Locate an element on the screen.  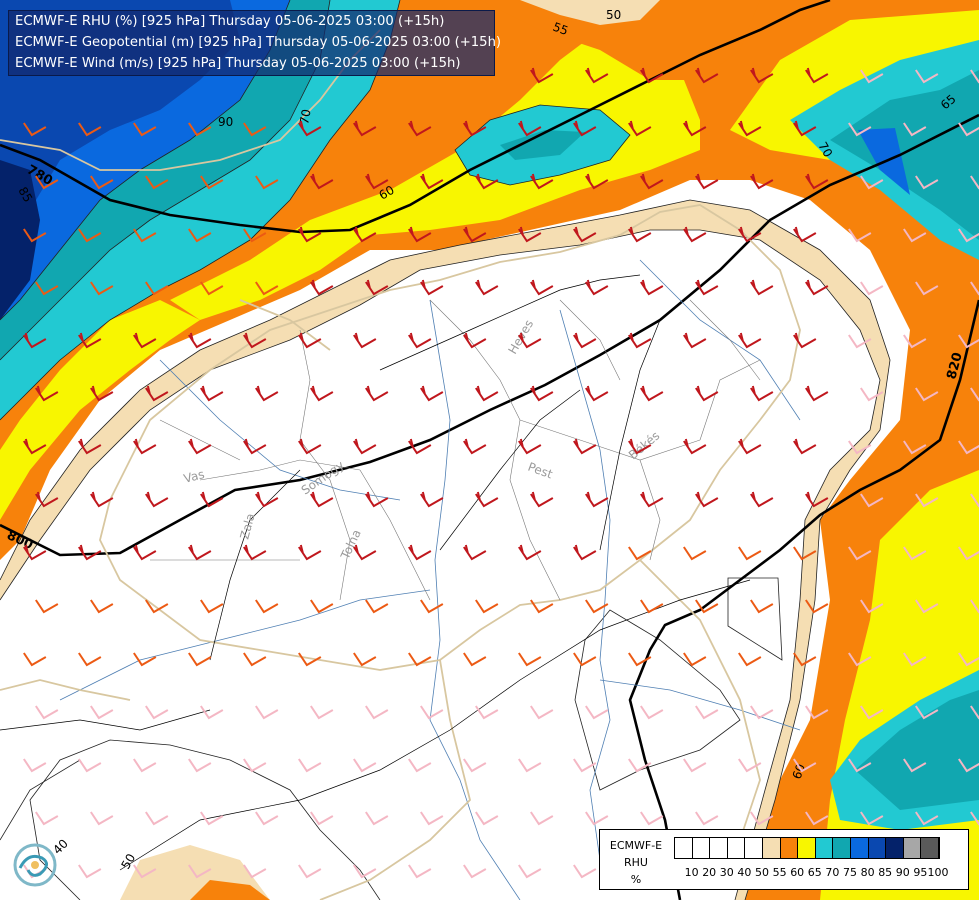
rhu-band-yellow-west is located at coordinates (100, 410).